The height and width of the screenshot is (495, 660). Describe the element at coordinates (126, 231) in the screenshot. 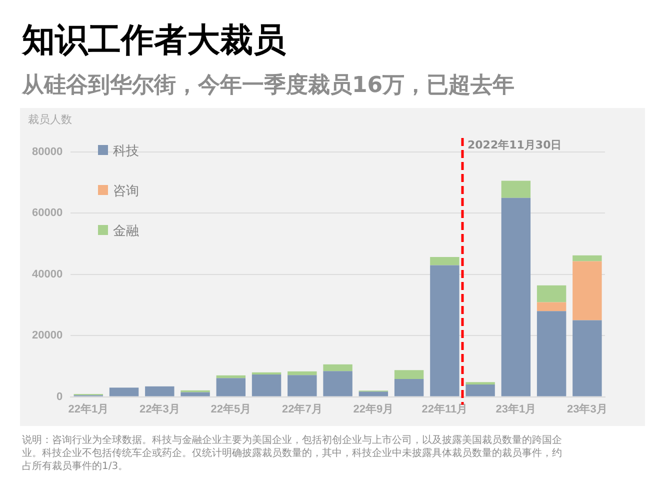

I see `legend-label: 金融` at that location.